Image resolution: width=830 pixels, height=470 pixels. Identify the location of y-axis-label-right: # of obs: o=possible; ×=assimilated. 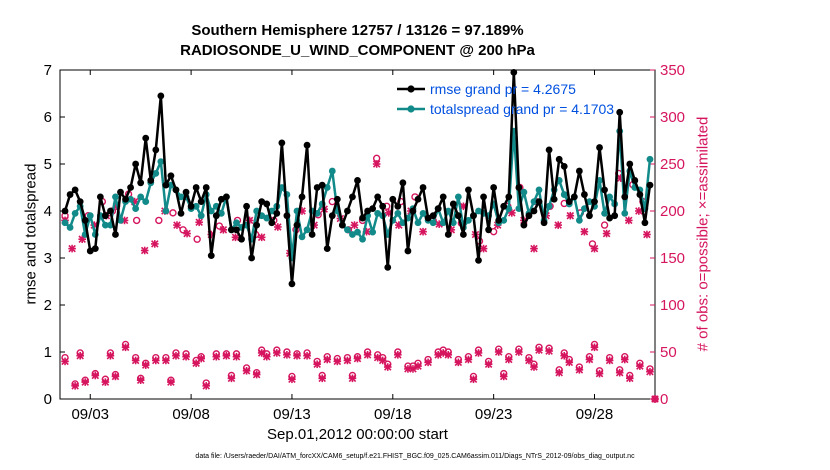
(703, 234).